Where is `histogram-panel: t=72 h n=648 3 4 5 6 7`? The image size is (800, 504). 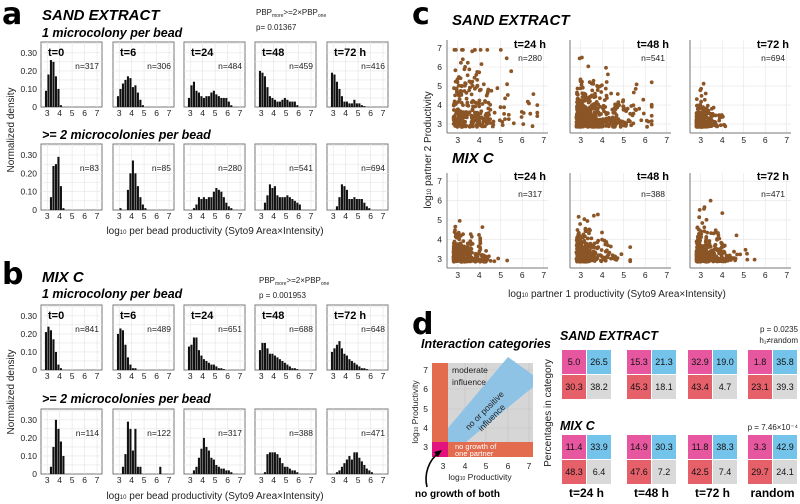
histogram-panel: t=72 h n=648 3 4 5 6 7 is located at coordinates (357, 342).